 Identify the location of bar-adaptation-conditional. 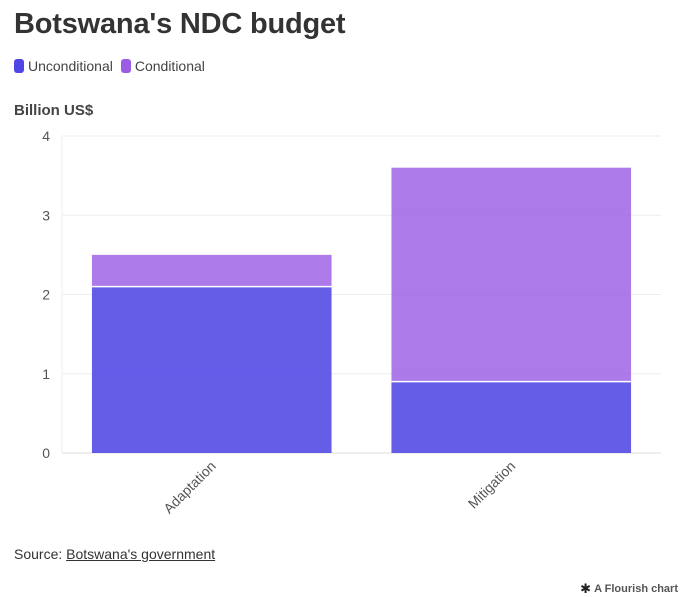
(211, 270).